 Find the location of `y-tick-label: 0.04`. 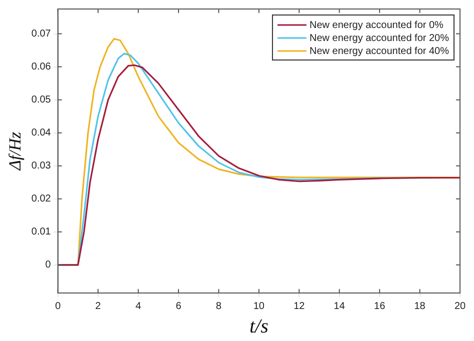

y-tick-label: 0.04 is located at coordinates (41, 133).